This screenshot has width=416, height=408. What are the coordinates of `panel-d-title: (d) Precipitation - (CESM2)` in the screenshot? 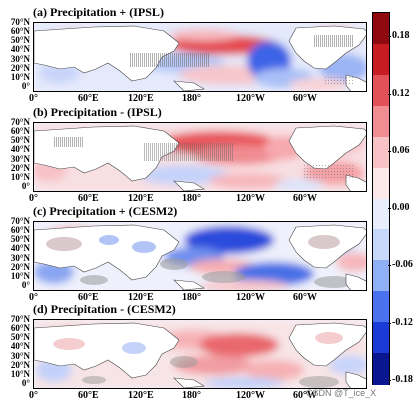 It's located at (104, 309).